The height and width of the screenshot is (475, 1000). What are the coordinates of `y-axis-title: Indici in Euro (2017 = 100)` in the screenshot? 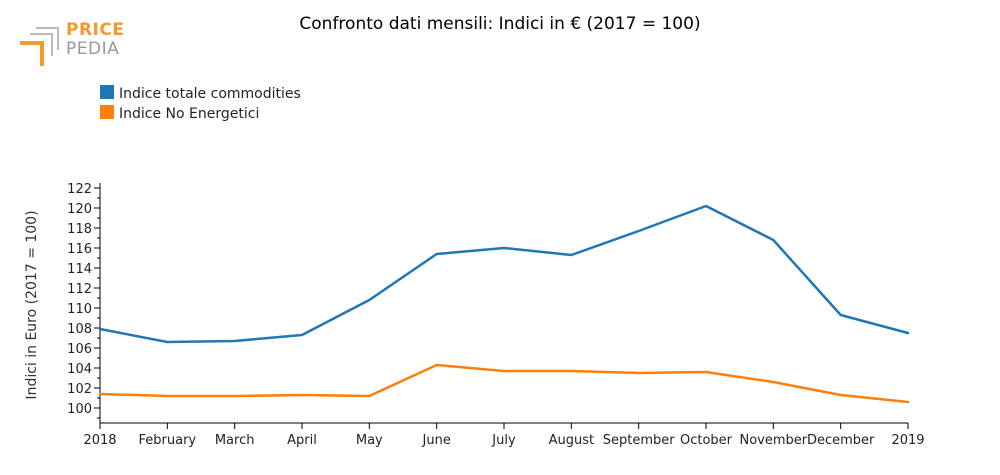 It's located at (32, 304).